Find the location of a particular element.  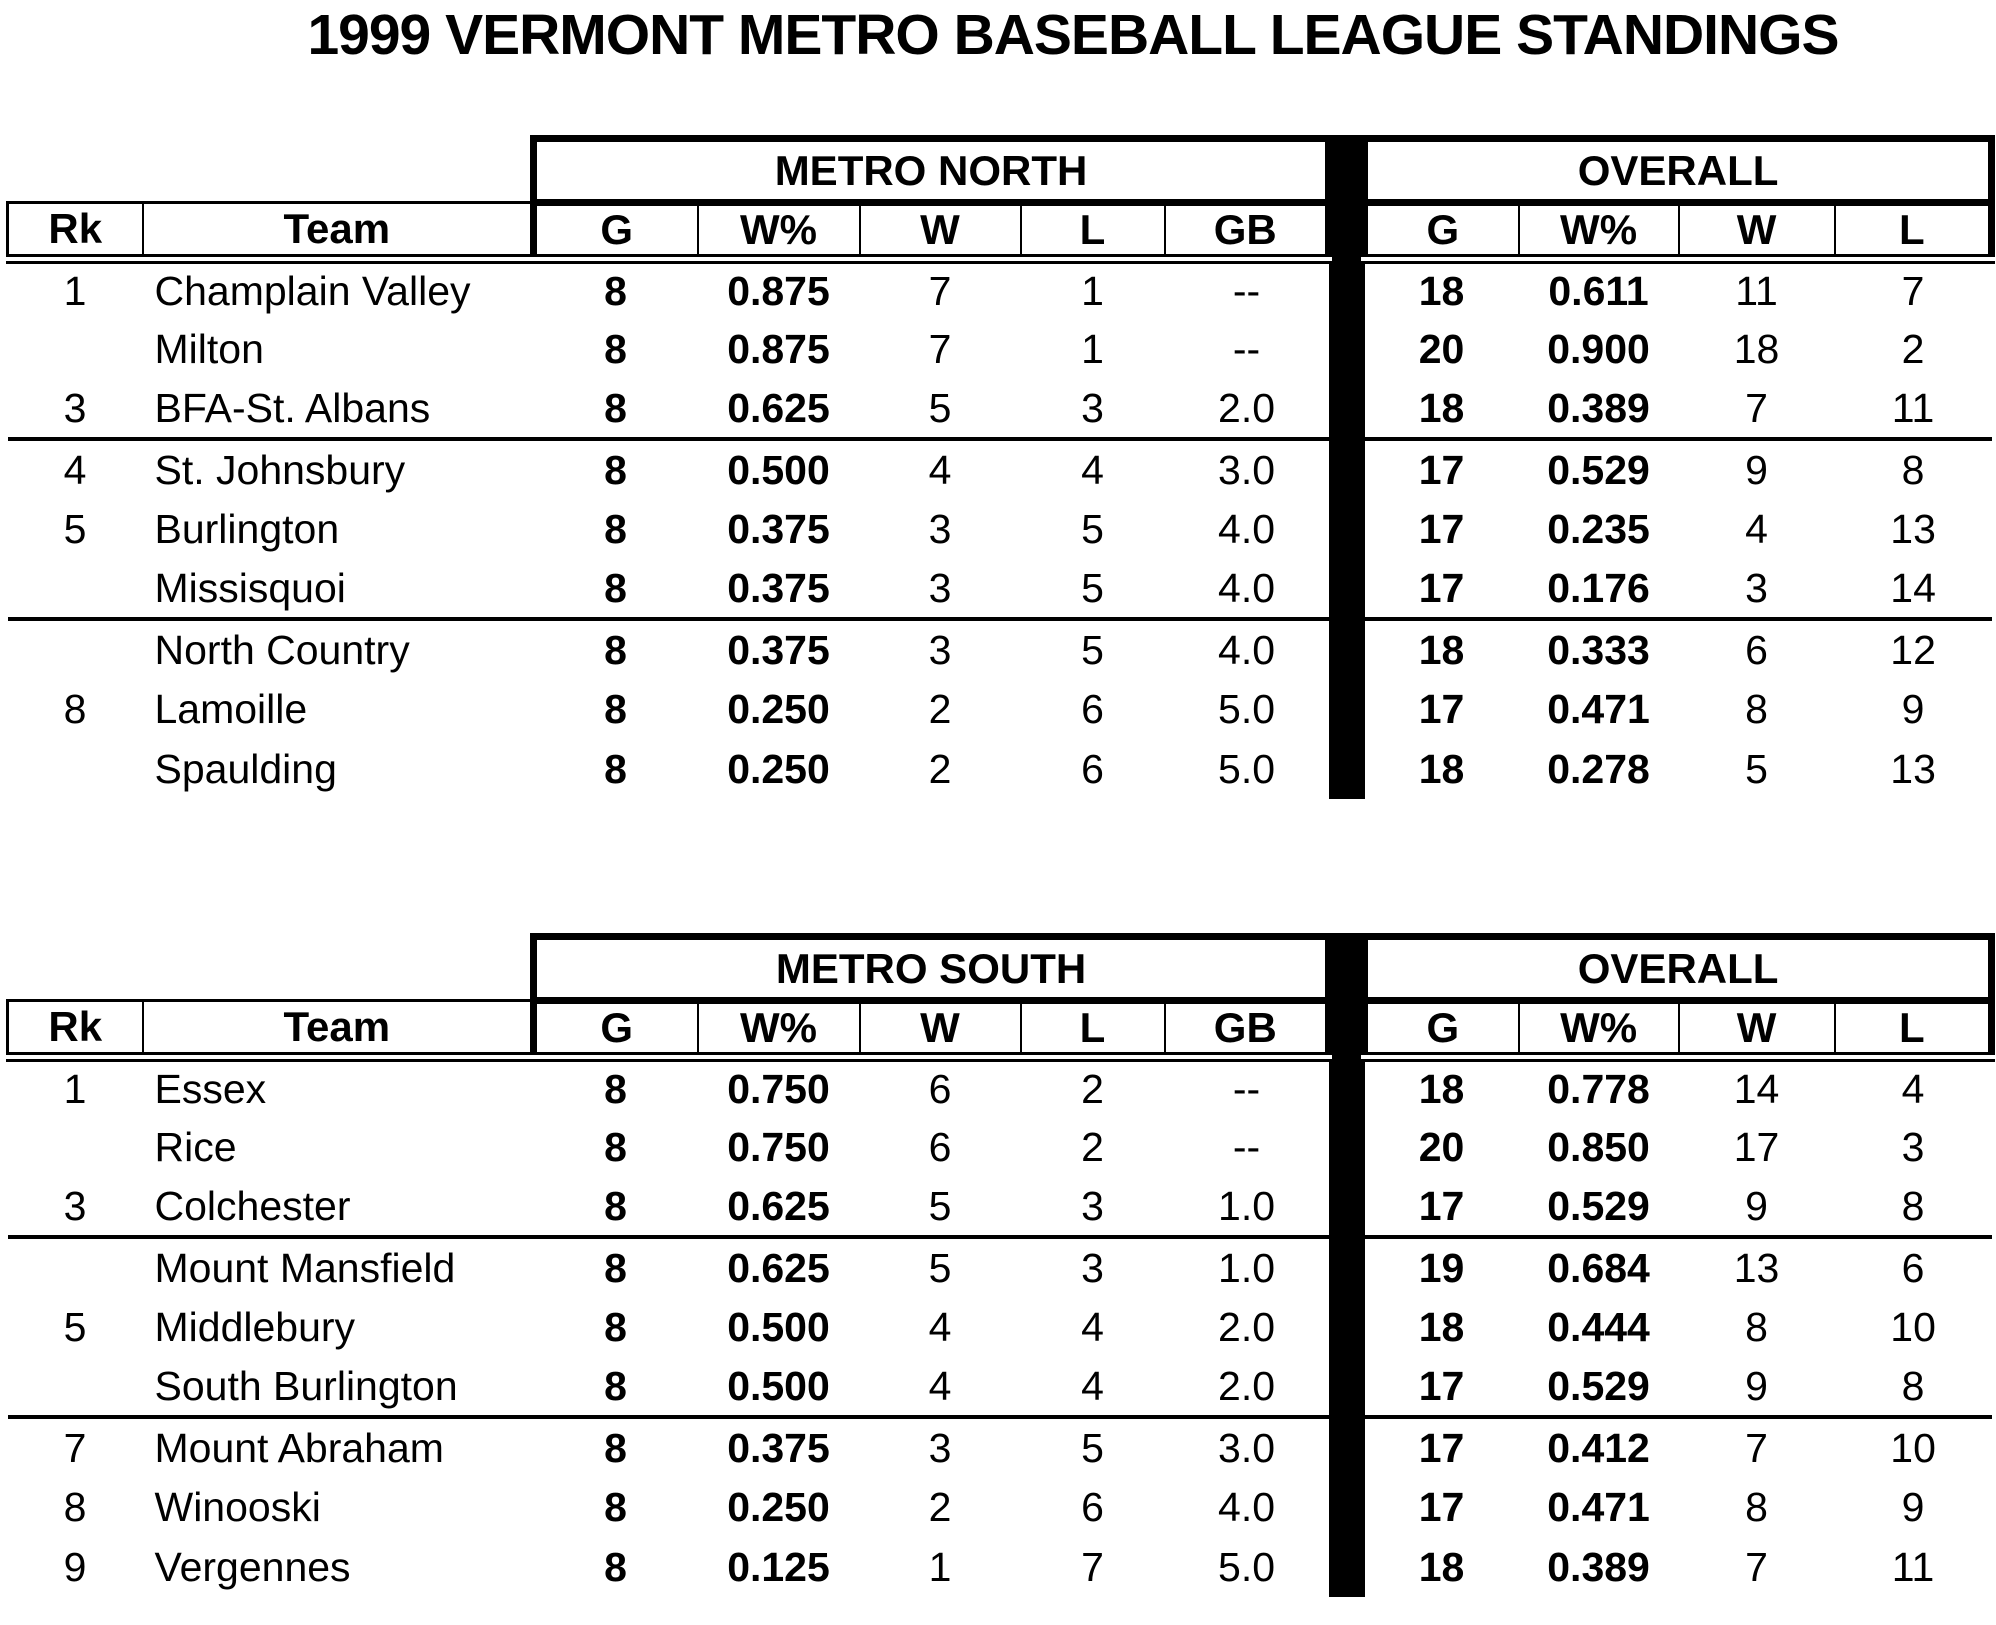

overall-wins-cell: 6 is located at coordinates (1756, 648).